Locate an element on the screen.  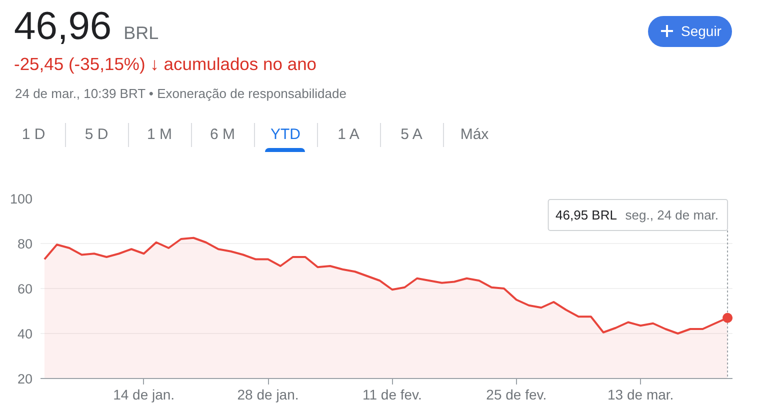
y-tick-label: 60 is located at coordinates (25, 289).